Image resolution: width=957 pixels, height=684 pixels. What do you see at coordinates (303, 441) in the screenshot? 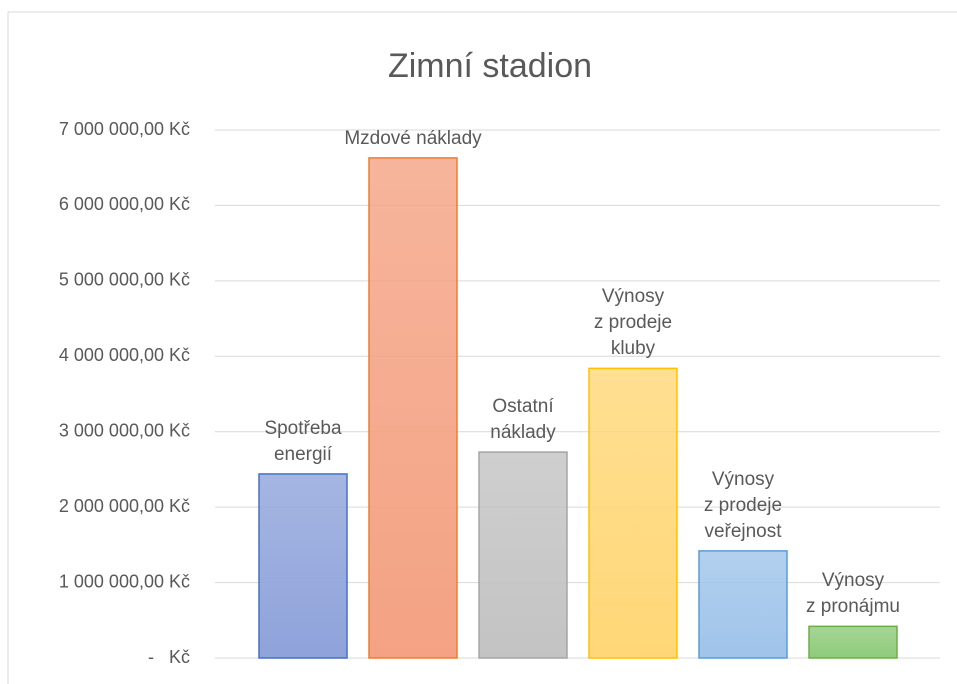
I see `data-label: Spotřeba energií` at bounding box center [303, 441].